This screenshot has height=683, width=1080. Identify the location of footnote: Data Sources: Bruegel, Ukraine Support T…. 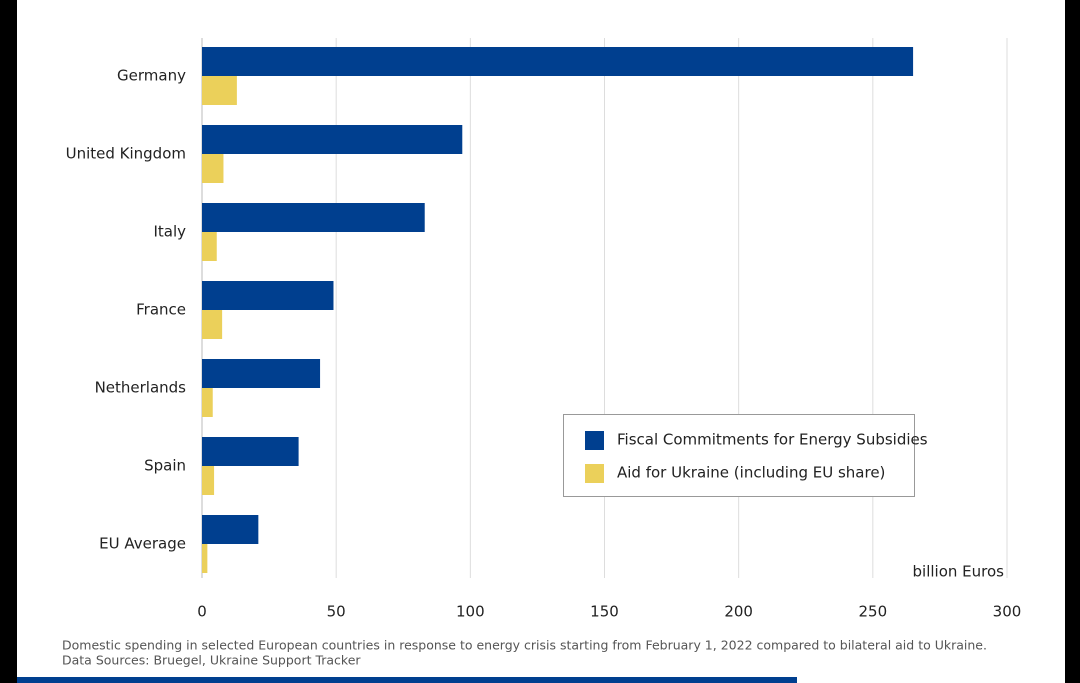
(211, 660).